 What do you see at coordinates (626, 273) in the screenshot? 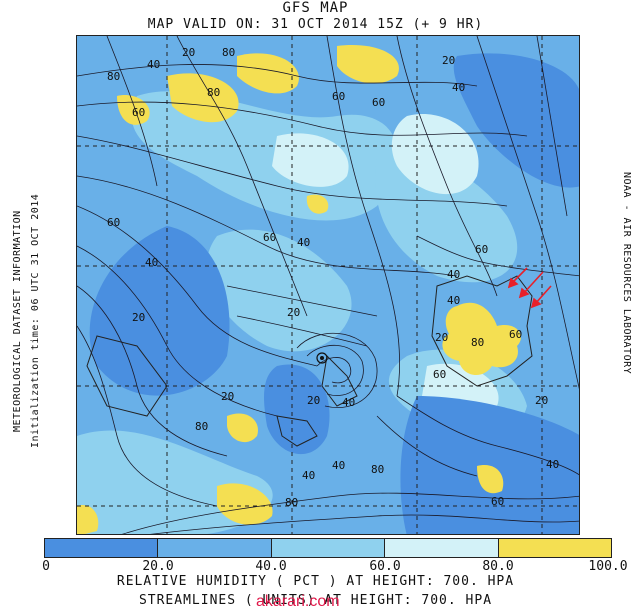
I see `noaa-label: NOAA - AIR RESOURCES LABORATORY` at bounding box center [626, 273].